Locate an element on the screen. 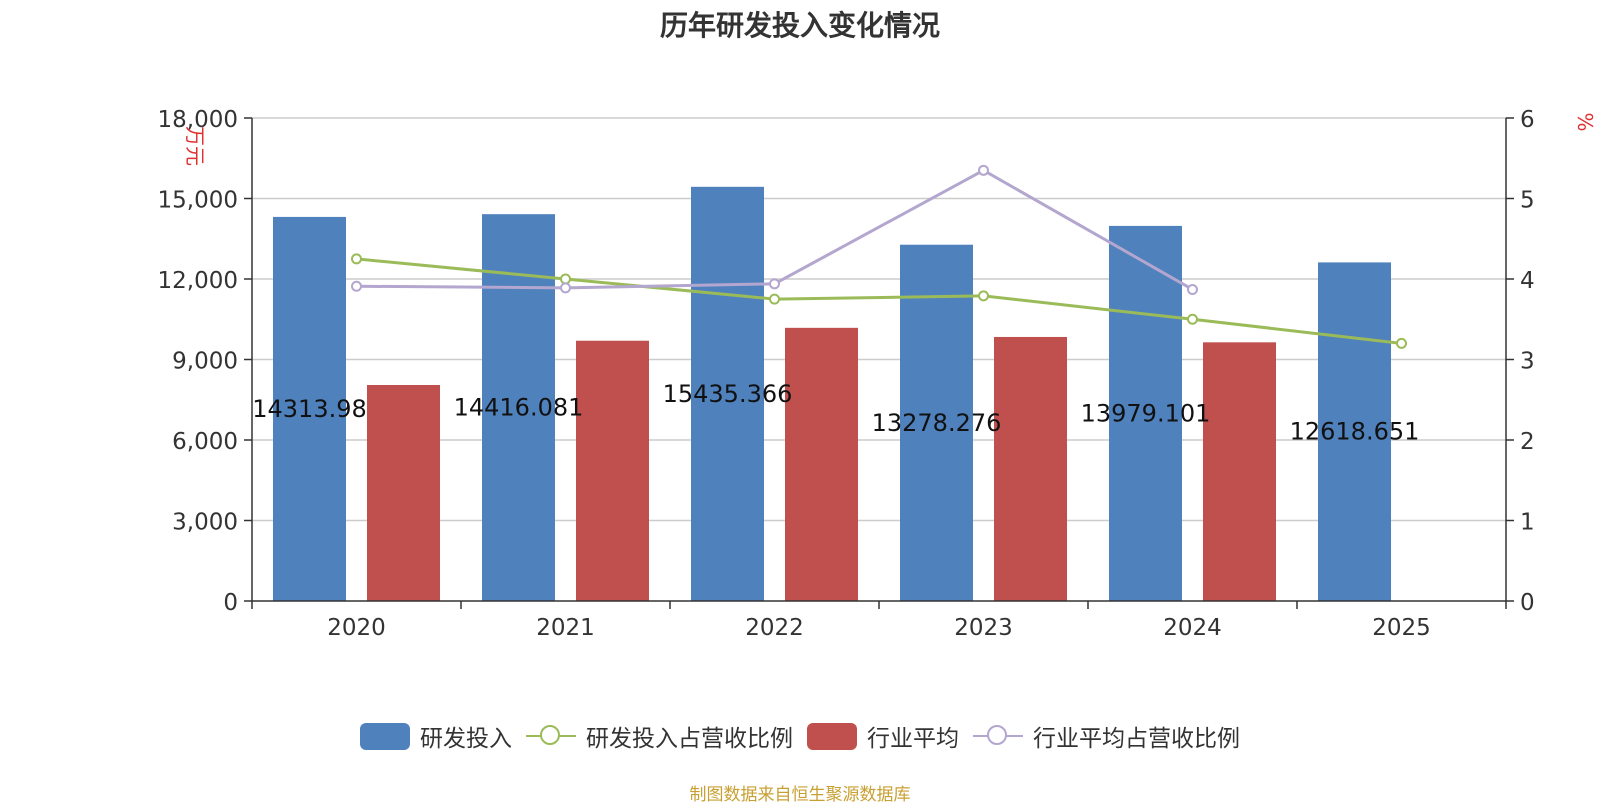 The width and height of the screenshot is (1600, 805). y-right-tick-label: 0 is located at coordinates (1527, 603).